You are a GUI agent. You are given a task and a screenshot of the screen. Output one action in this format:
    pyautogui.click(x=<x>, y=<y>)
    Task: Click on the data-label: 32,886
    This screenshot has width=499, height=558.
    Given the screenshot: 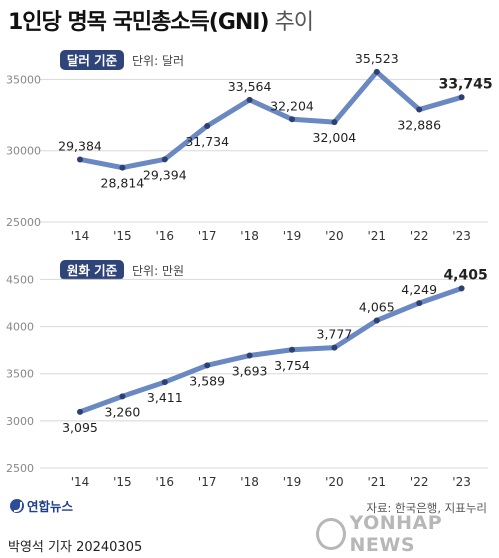 What is the action you would take?
    pyautogui.click(x=419, y=125)
    